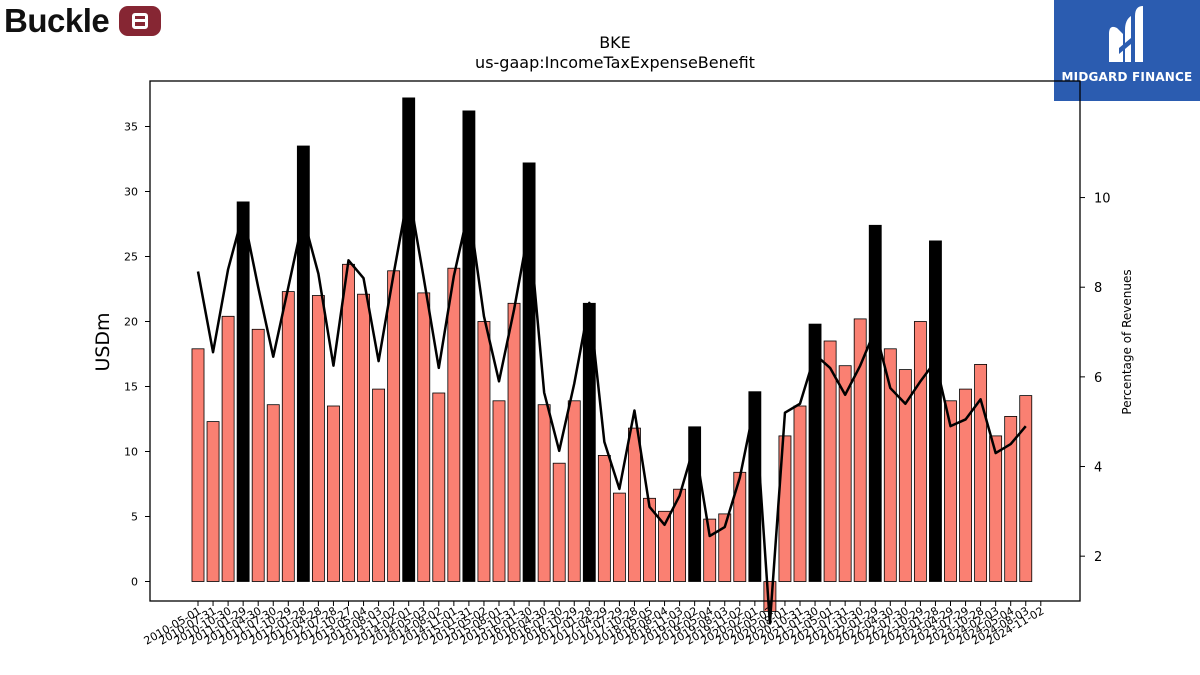  I want to click on y-tick-label: 35, so click(131, 127).